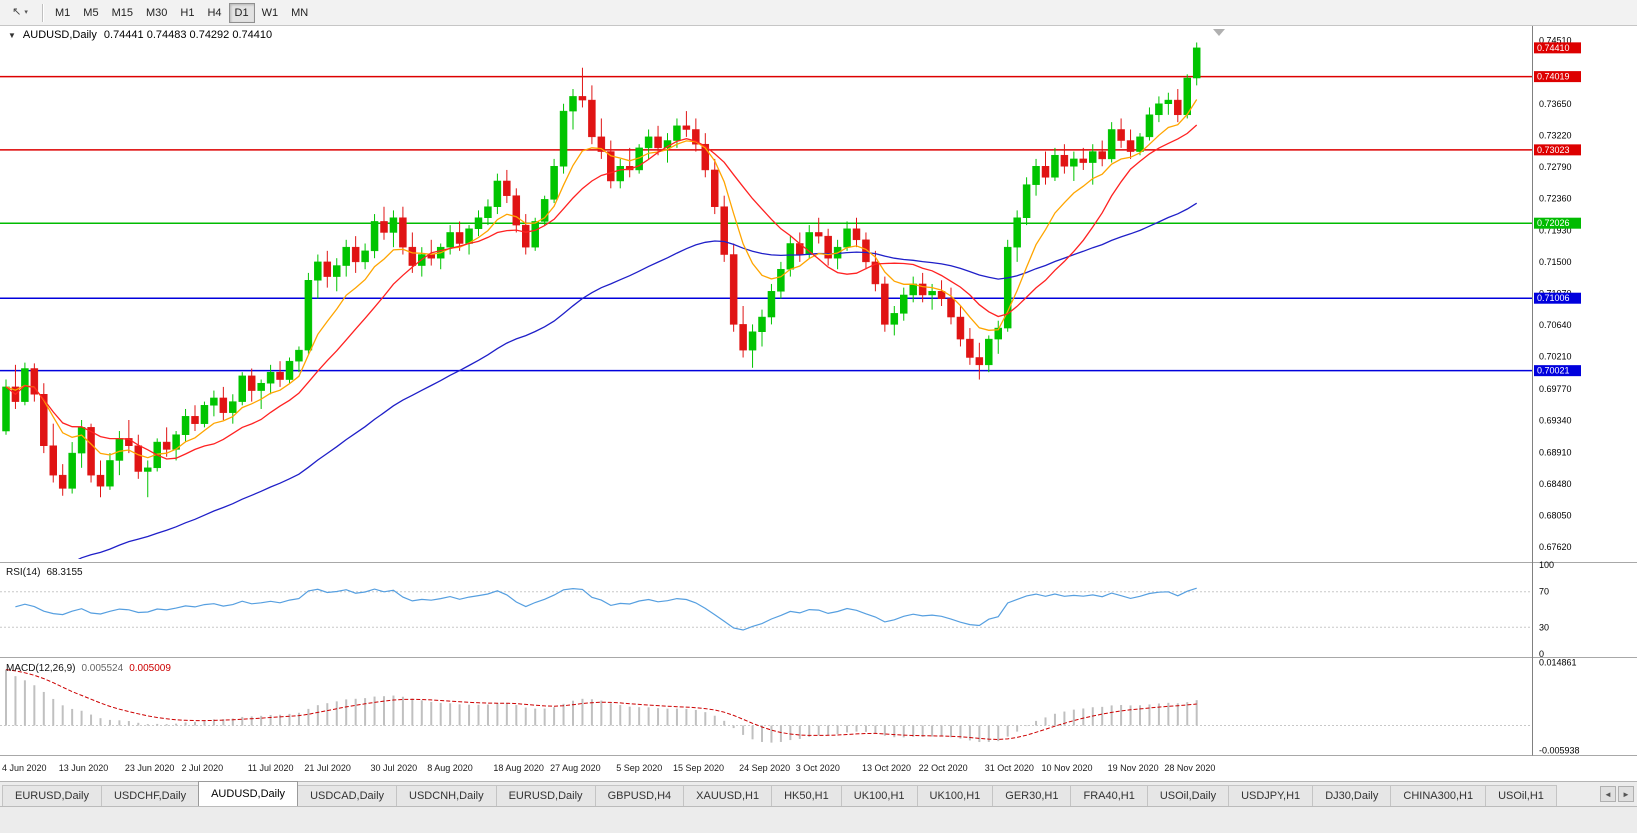 The width and height of the screenshot is (1637, 833). Describe the element at coordinates (1546, 565) in the screenshot. I see `svg-text: 100` at that location.